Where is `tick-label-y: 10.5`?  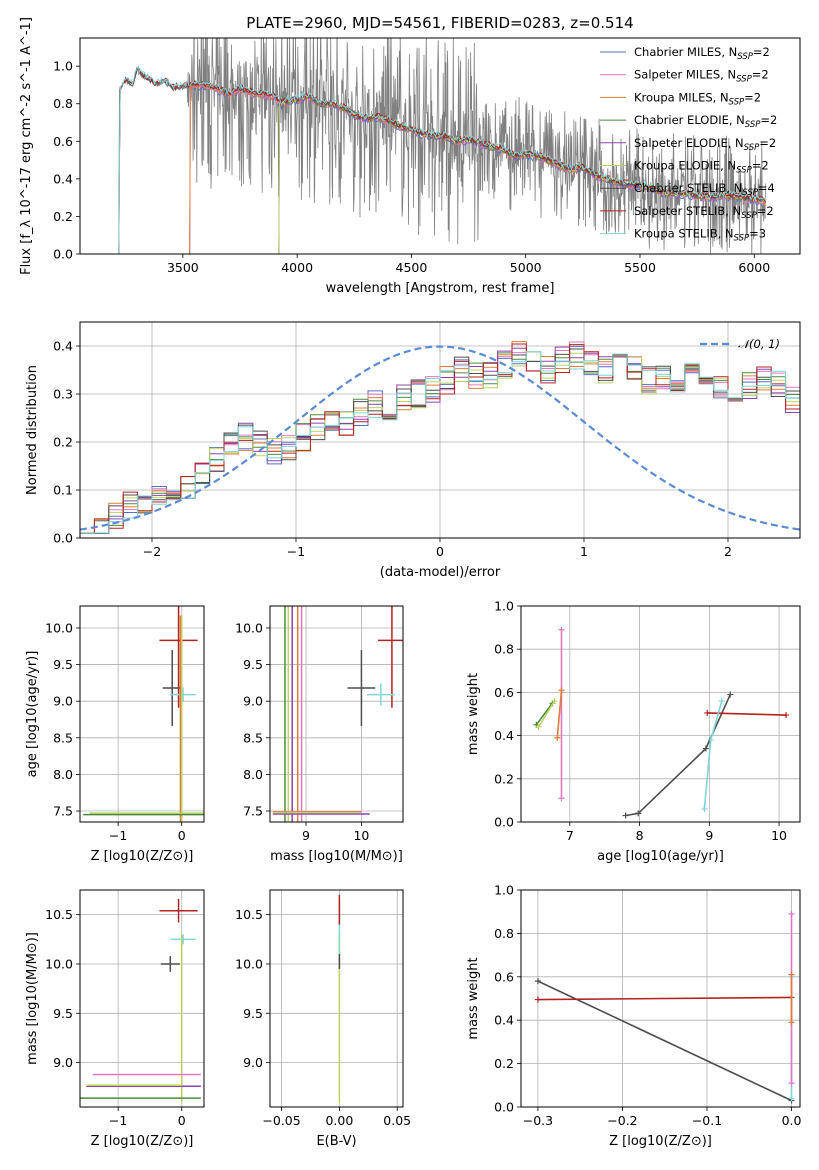
tick-label-y: 10.5 is located at coordinates (249, 914).